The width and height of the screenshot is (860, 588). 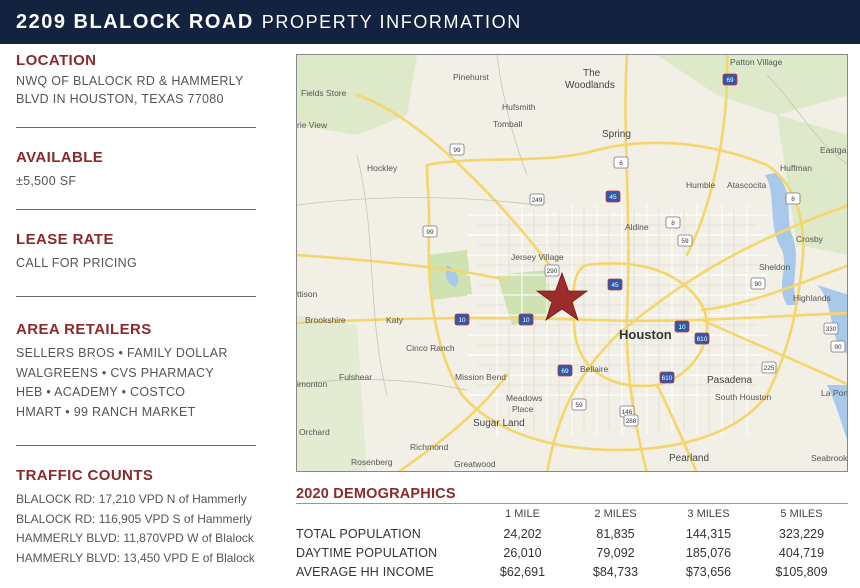 I want to click on row-label: AVERAGE HH INCOME, so click(x=365, y=571).